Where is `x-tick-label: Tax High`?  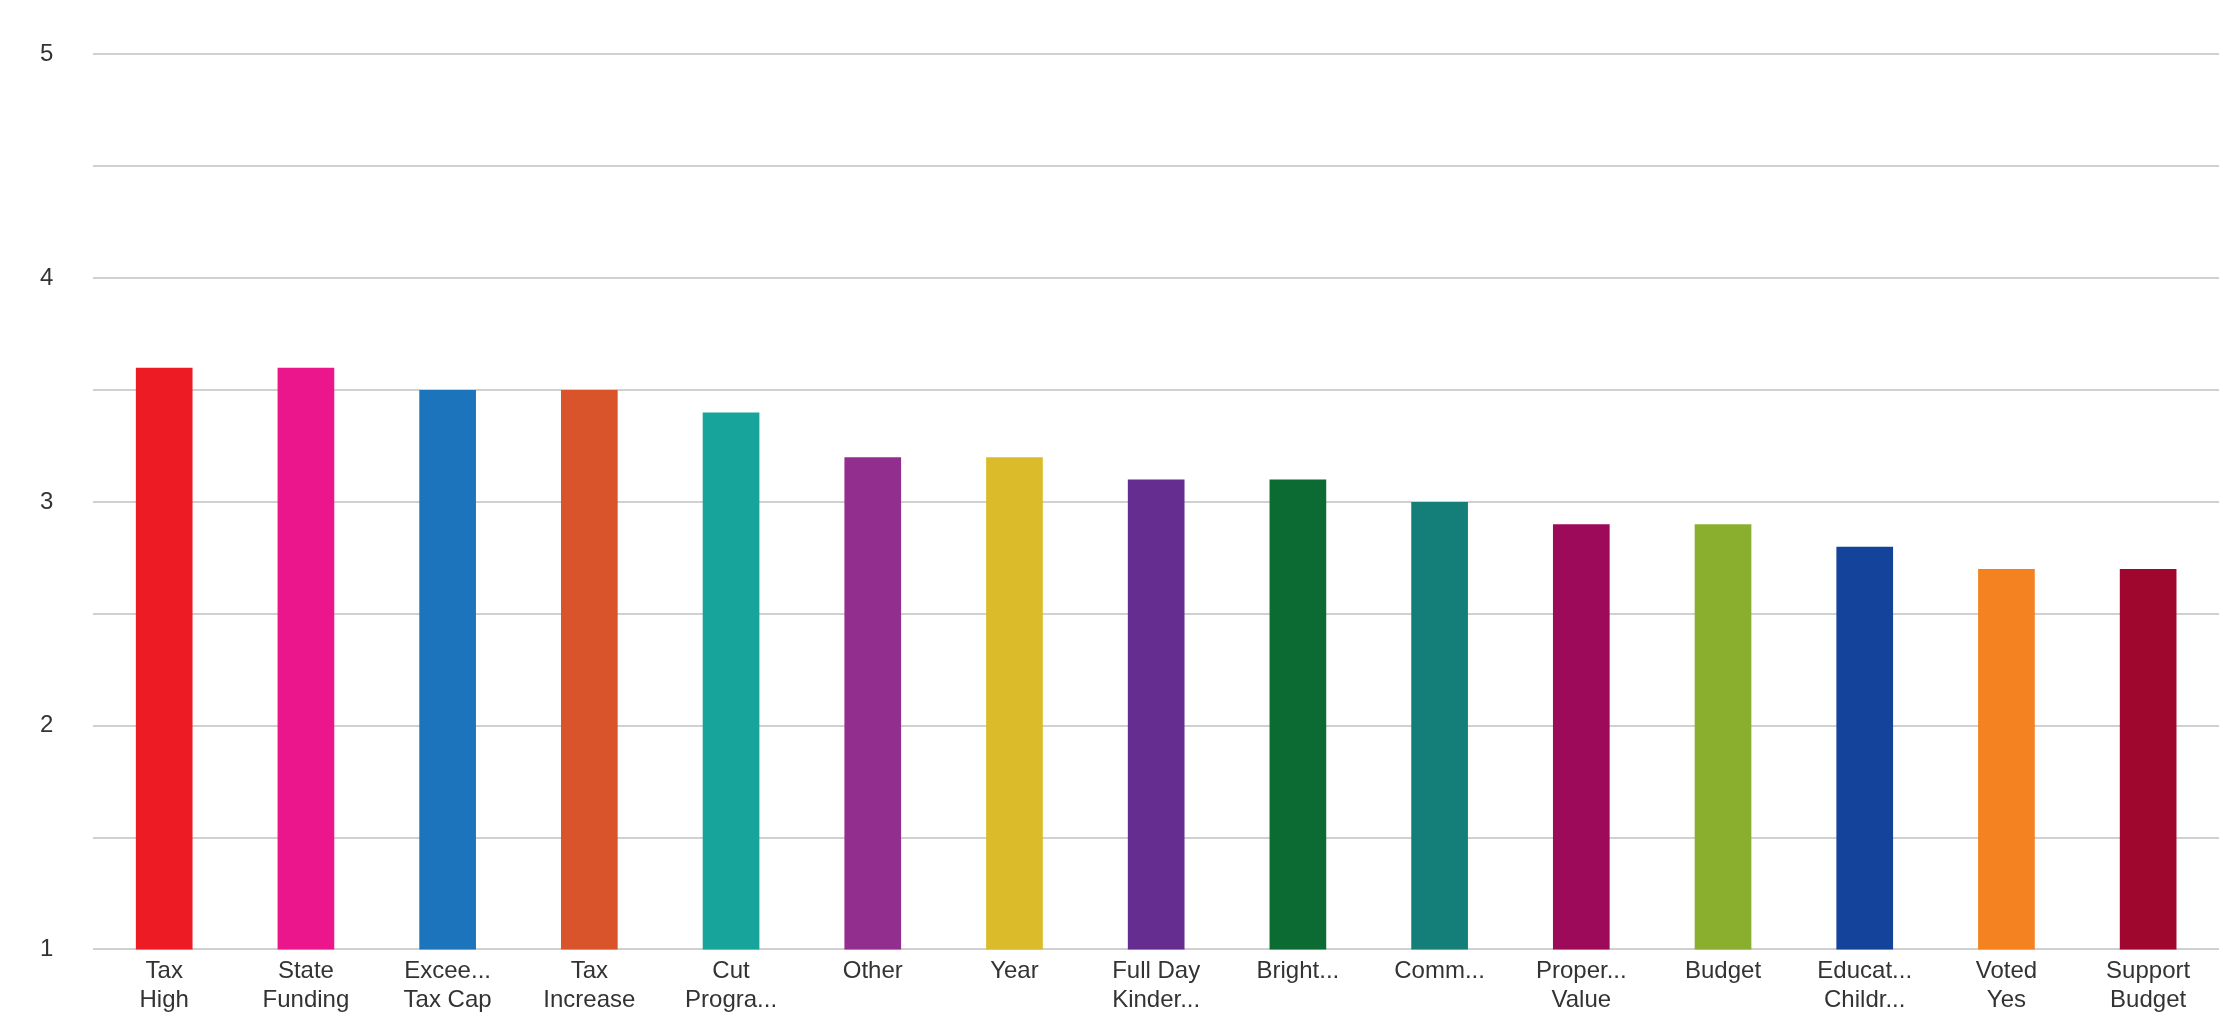 x-tick-label: Tax High is located at coordinates (164, 984).